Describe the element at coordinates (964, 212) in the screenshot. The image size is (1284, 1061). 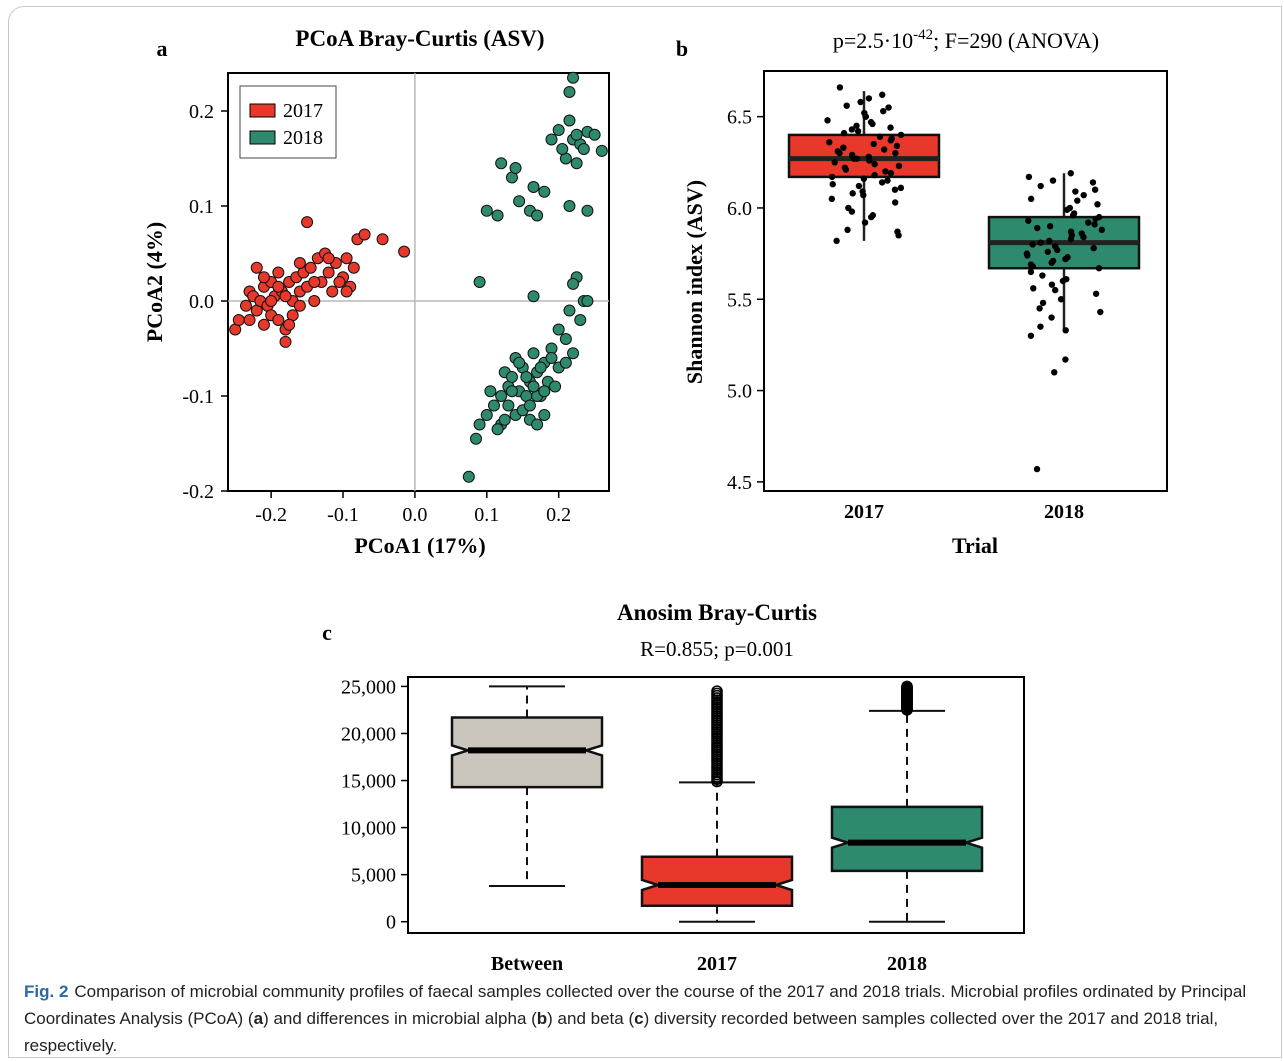
I see `panel-b-boxes` at that location.